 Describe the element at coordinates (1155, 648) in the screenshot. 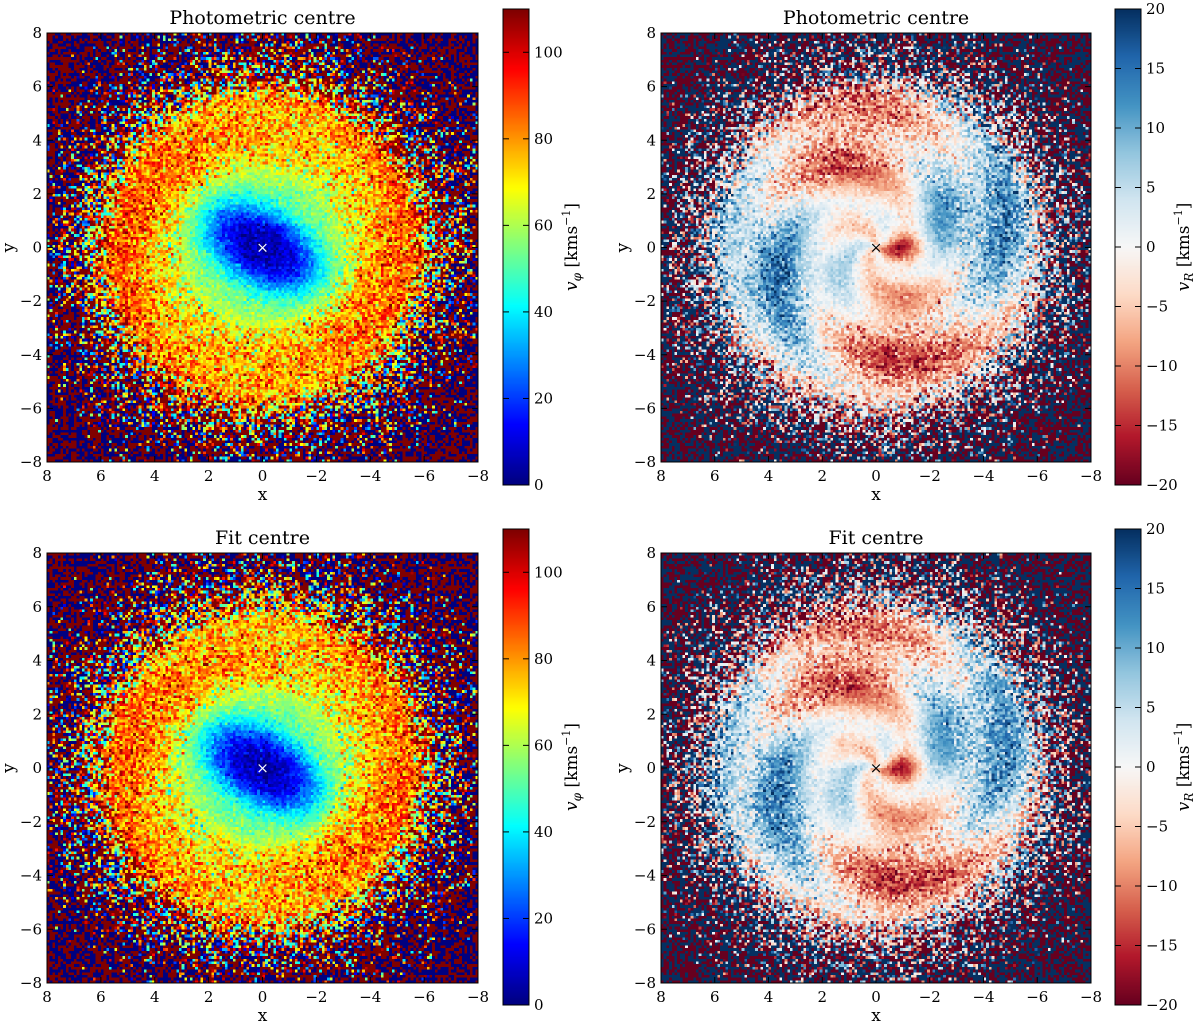

I see `colorbar-tick-label: 10` at that location.